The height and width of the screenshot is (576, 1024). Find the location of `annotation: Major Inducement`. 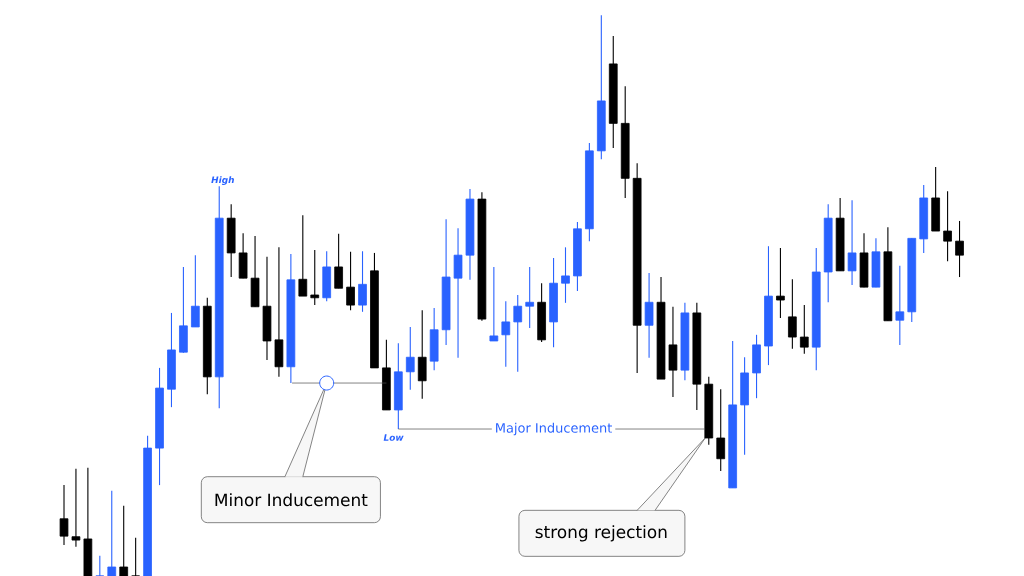

annotation: Major Inducement is located at coordinates (554, 429).